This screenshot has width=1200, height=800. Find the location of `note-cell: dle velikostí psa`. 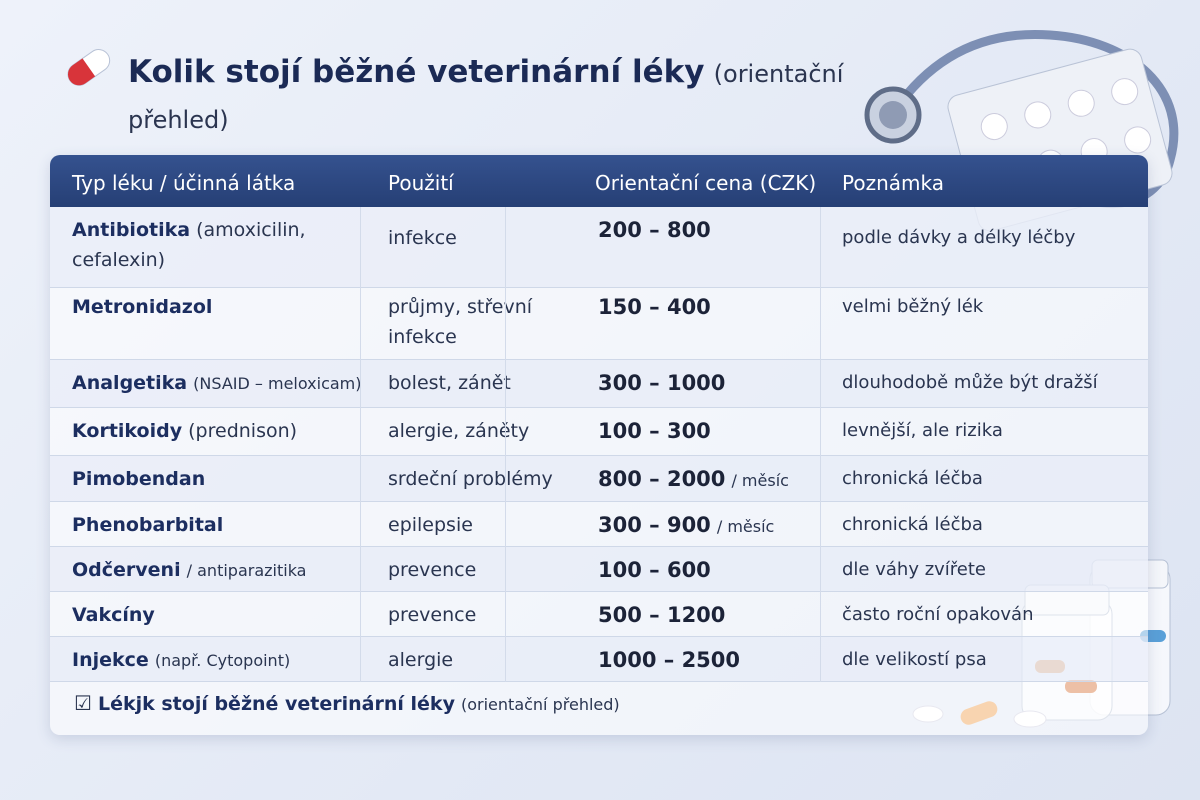

note-cell: dle velikostí psa is located at coordinates (914, 659).